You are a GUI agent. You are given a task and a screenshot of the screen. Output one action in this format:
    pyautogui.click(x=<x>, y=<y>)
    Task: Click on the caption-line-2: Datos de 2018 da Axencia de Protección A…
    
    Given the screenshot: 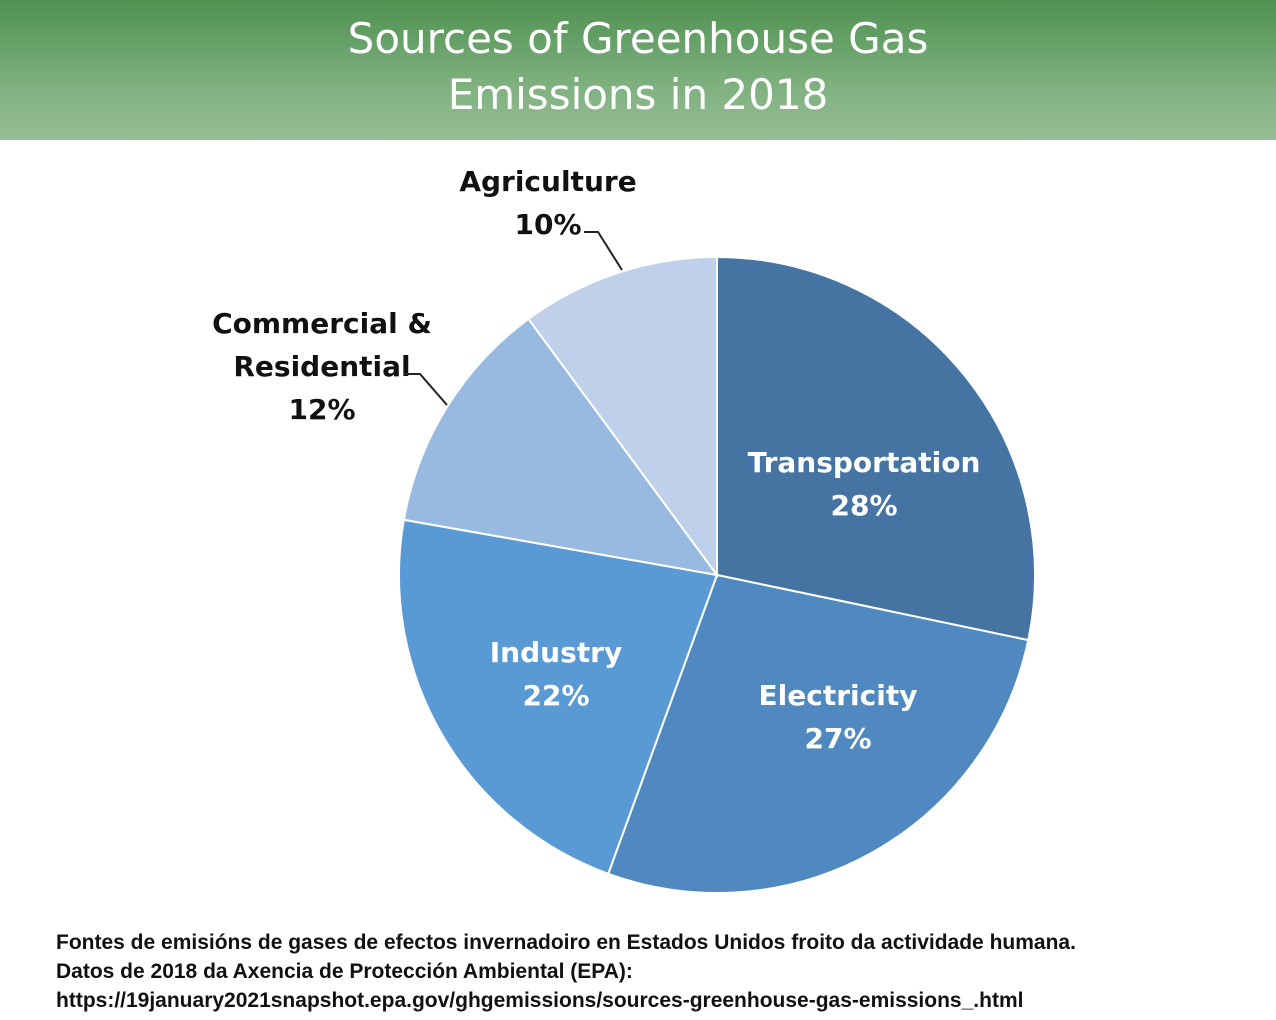 What is the action you would take?
    pyautogui.click(x=344, y=971)
    